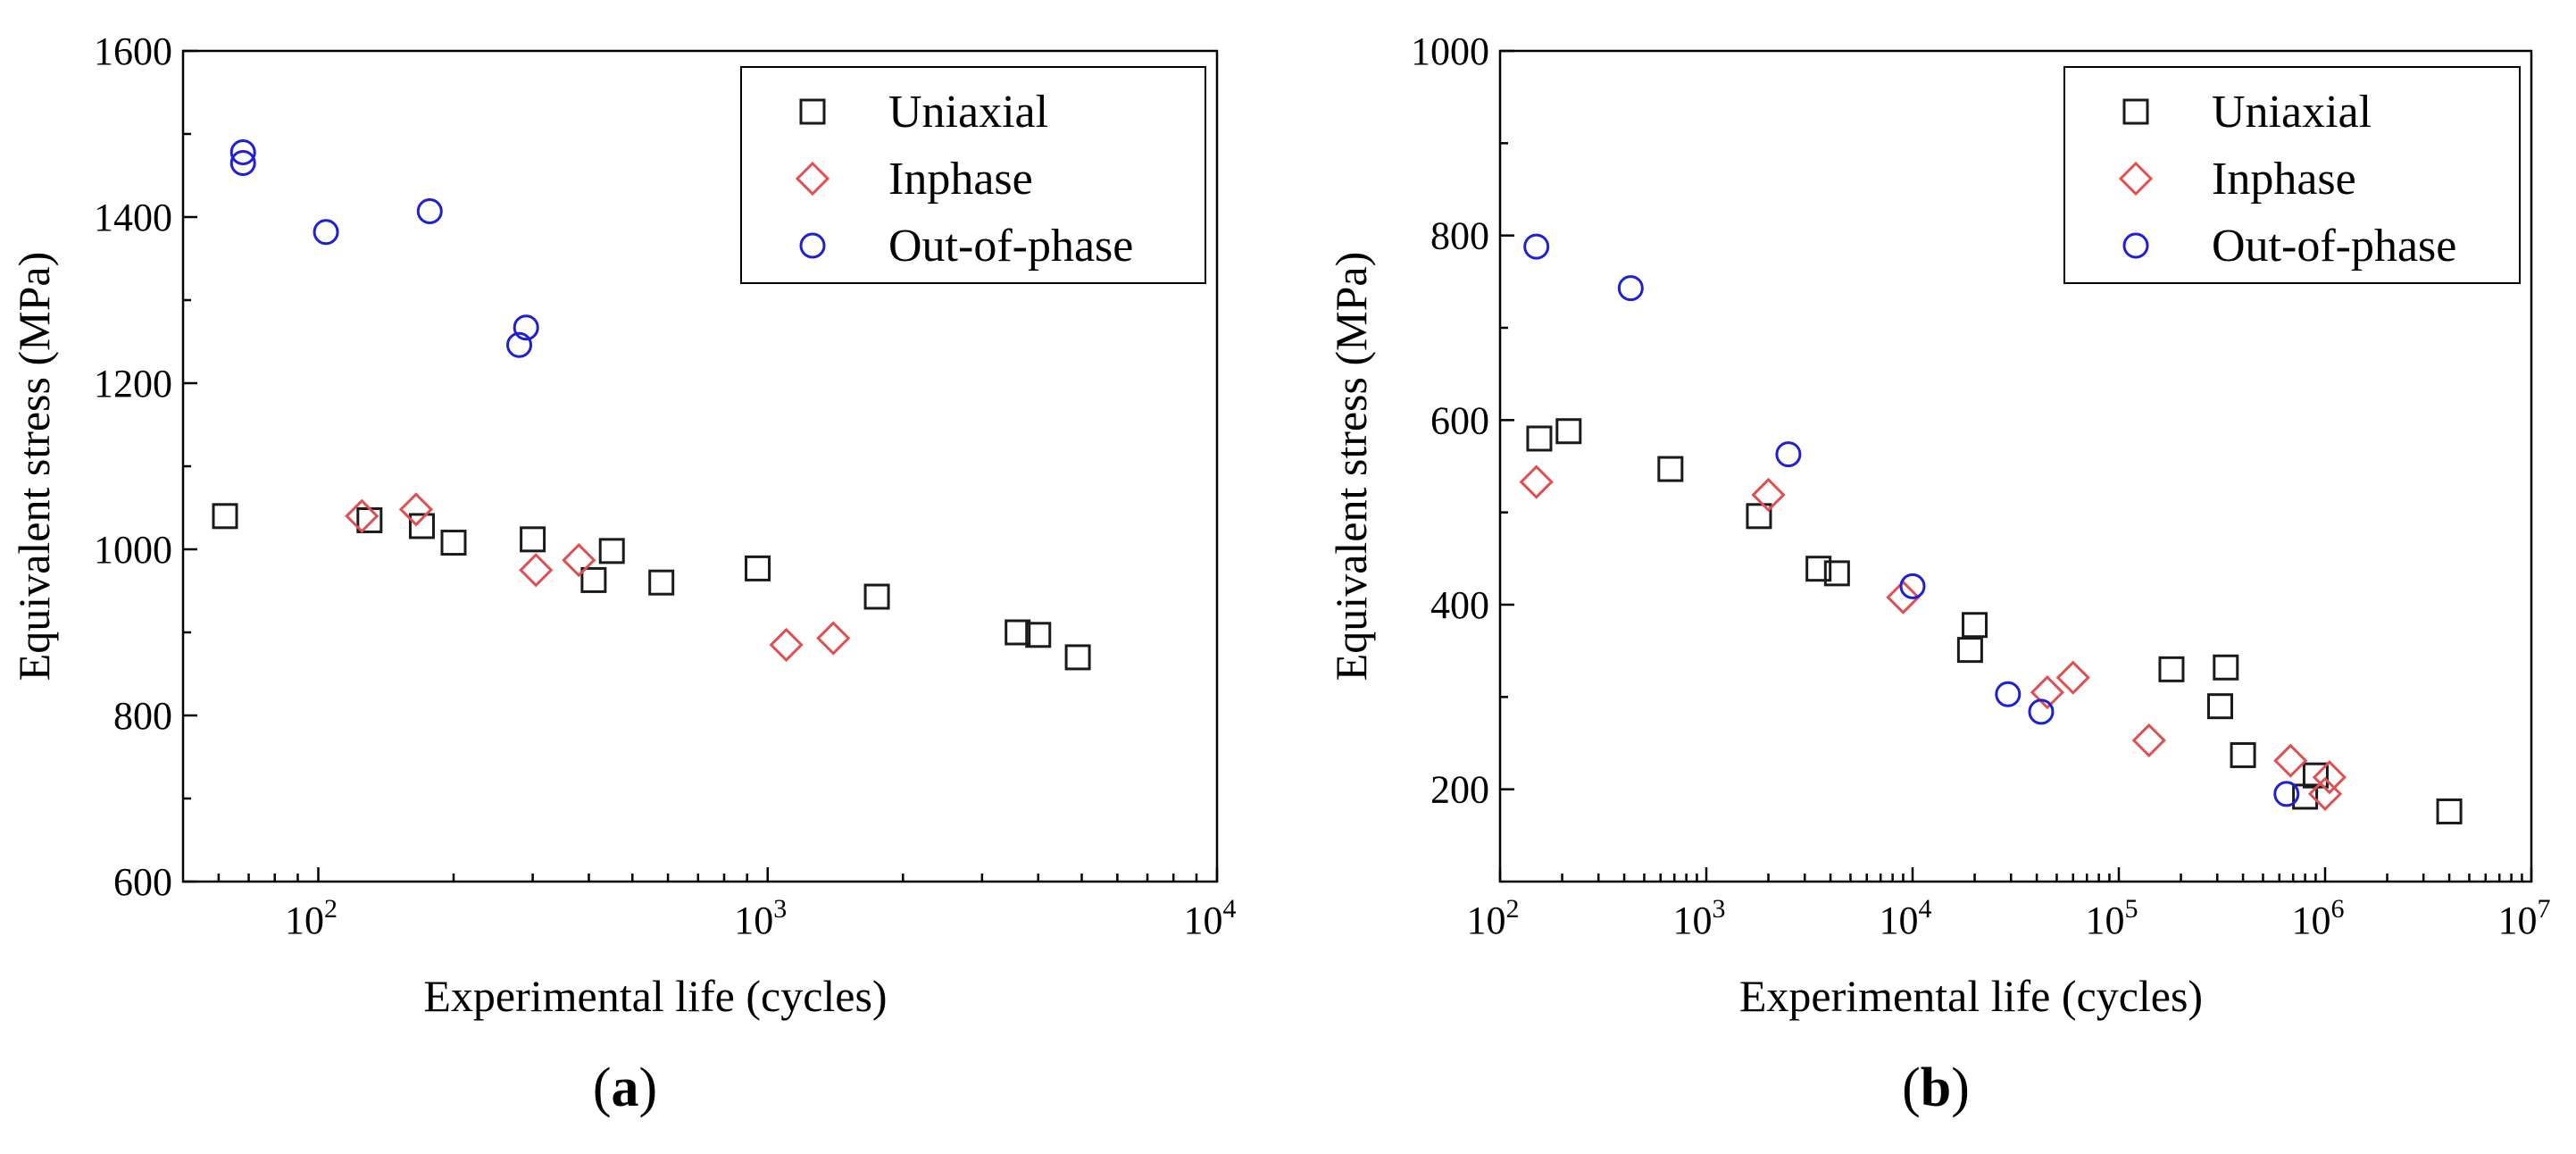 This screenshot has height=1154, width=2576. What do you see at coordinates (2112, 918) in the screenshot?
I see `x-tick-label: 10⁵` at bounding box center [2112, 918].